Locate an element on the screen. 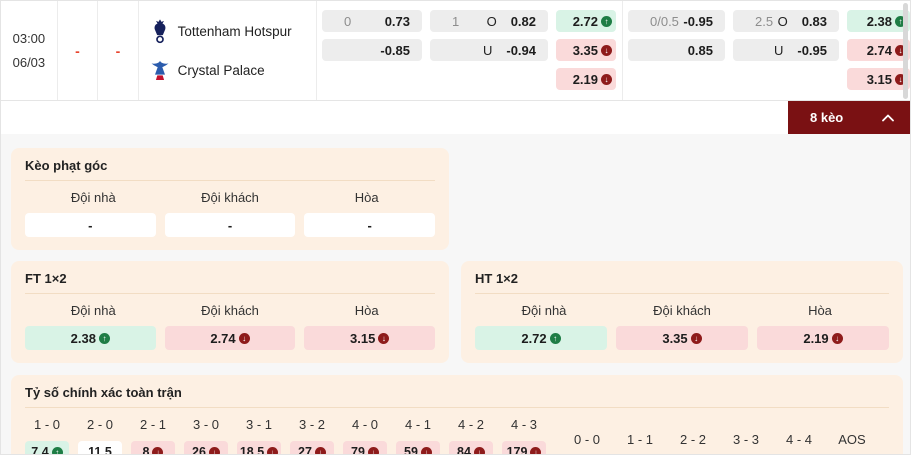 This screenshot has width=911, height=455. score-column: 4 - 079↓129↑ is located at coordinates (365, 435).